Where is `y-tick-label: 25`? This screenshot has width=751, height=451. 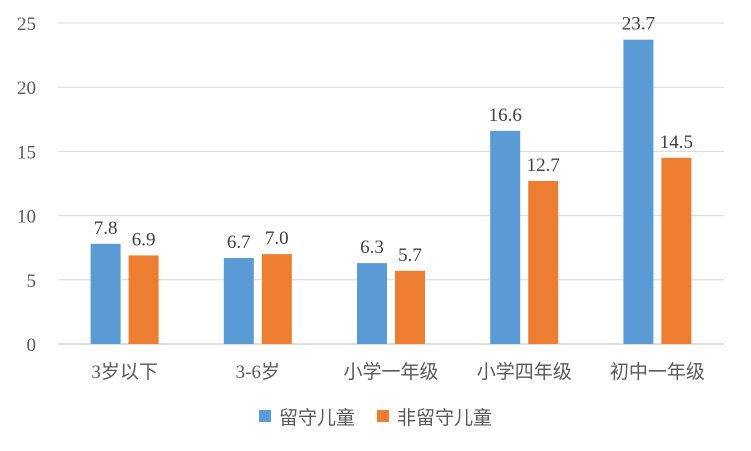 y-tick-label: 25 is located at coordinates (26, 24).